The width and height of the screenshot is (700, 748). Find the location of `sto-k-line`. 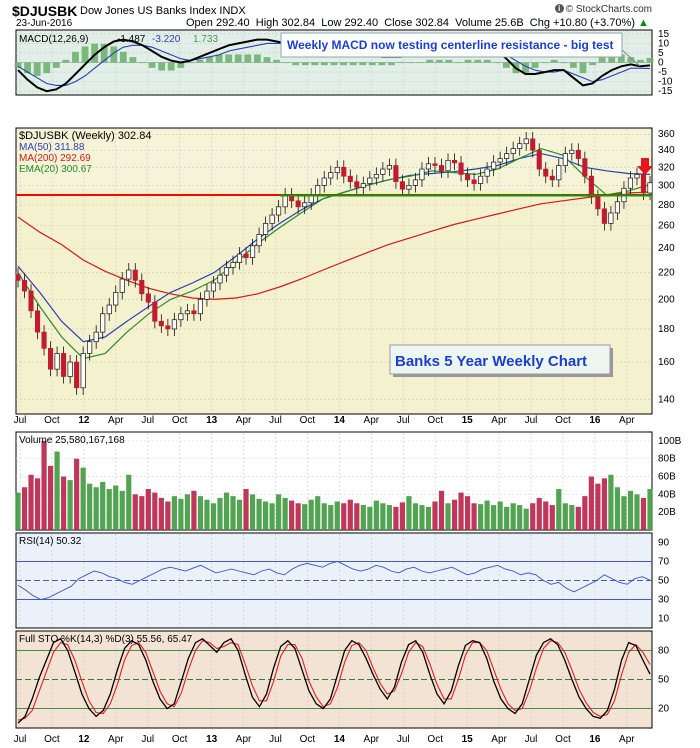

sto-k-line is located at coordinates (334, 680).